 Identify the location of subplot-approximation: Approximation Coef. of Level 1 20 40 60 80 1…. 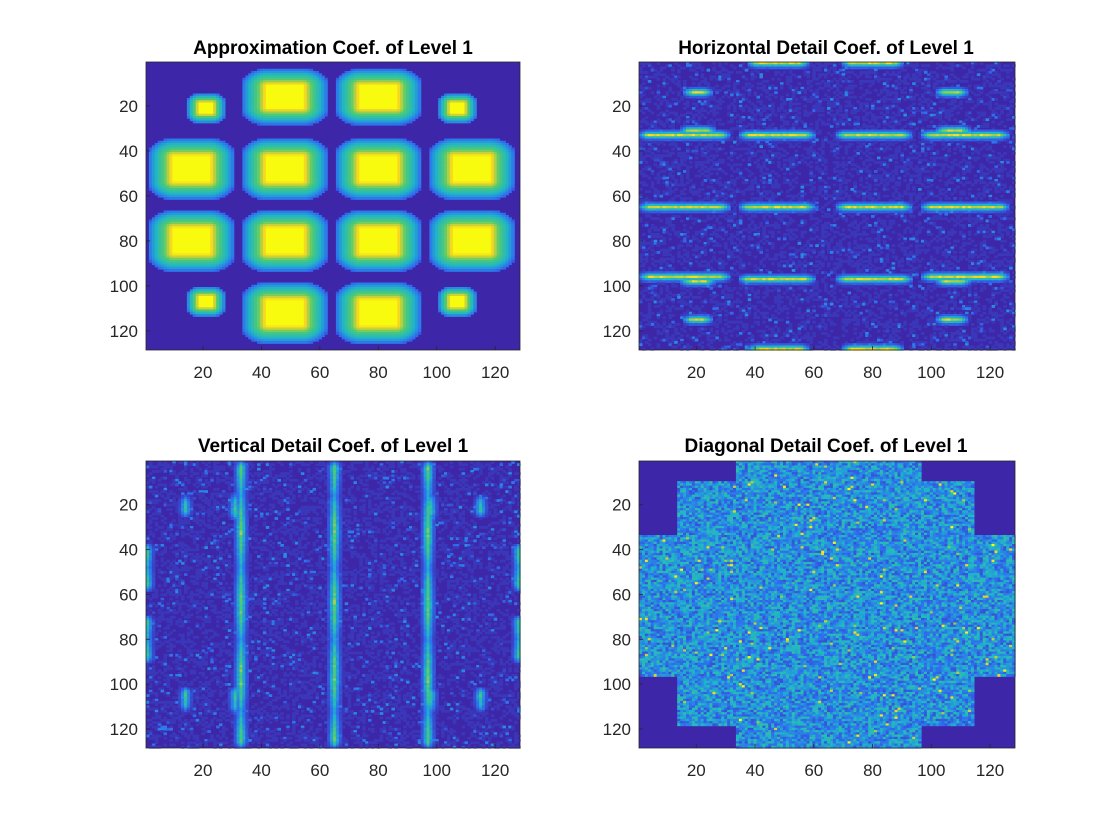
(315, 210).